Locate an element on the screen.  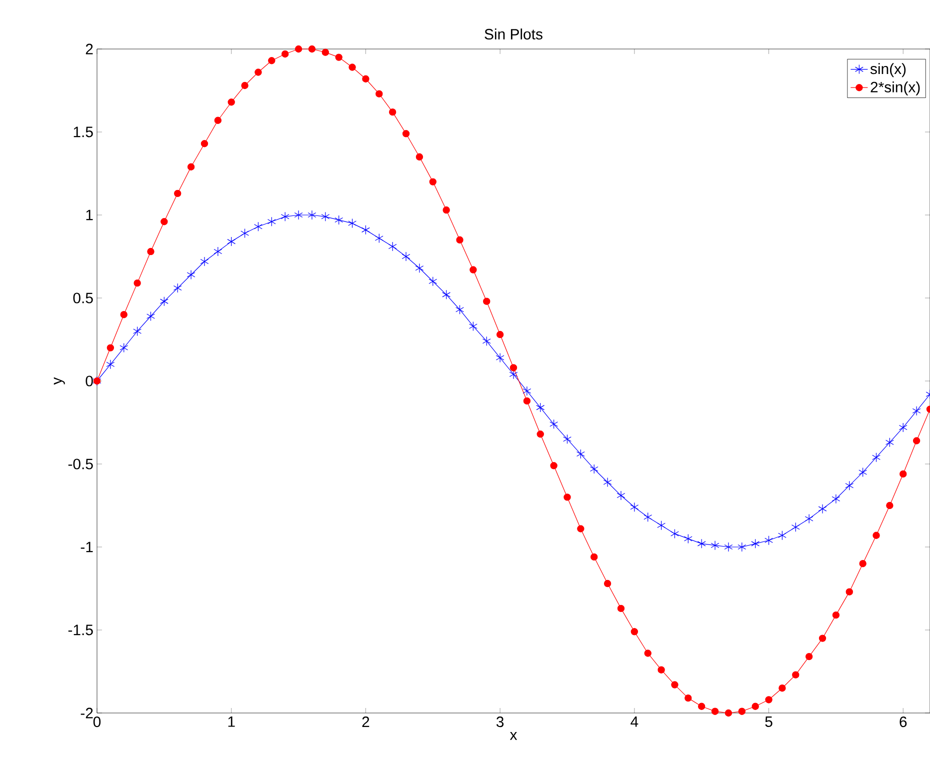
y-tick-label: -2 is located at coordinates (86, 713).